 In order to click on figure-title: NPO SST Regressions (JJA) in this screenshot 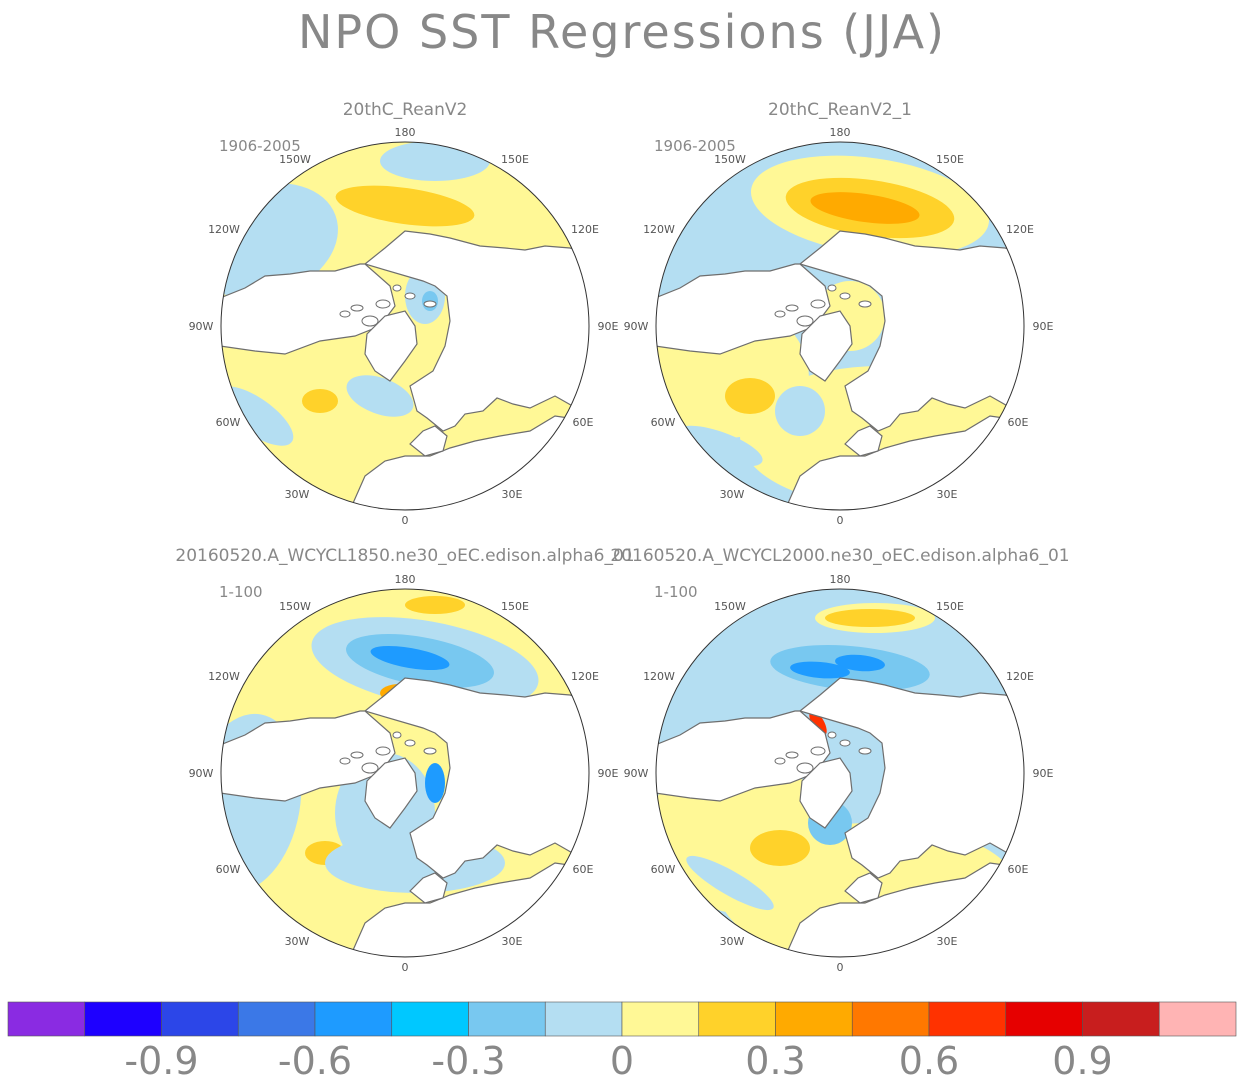, I will do `click(622, 32)`.